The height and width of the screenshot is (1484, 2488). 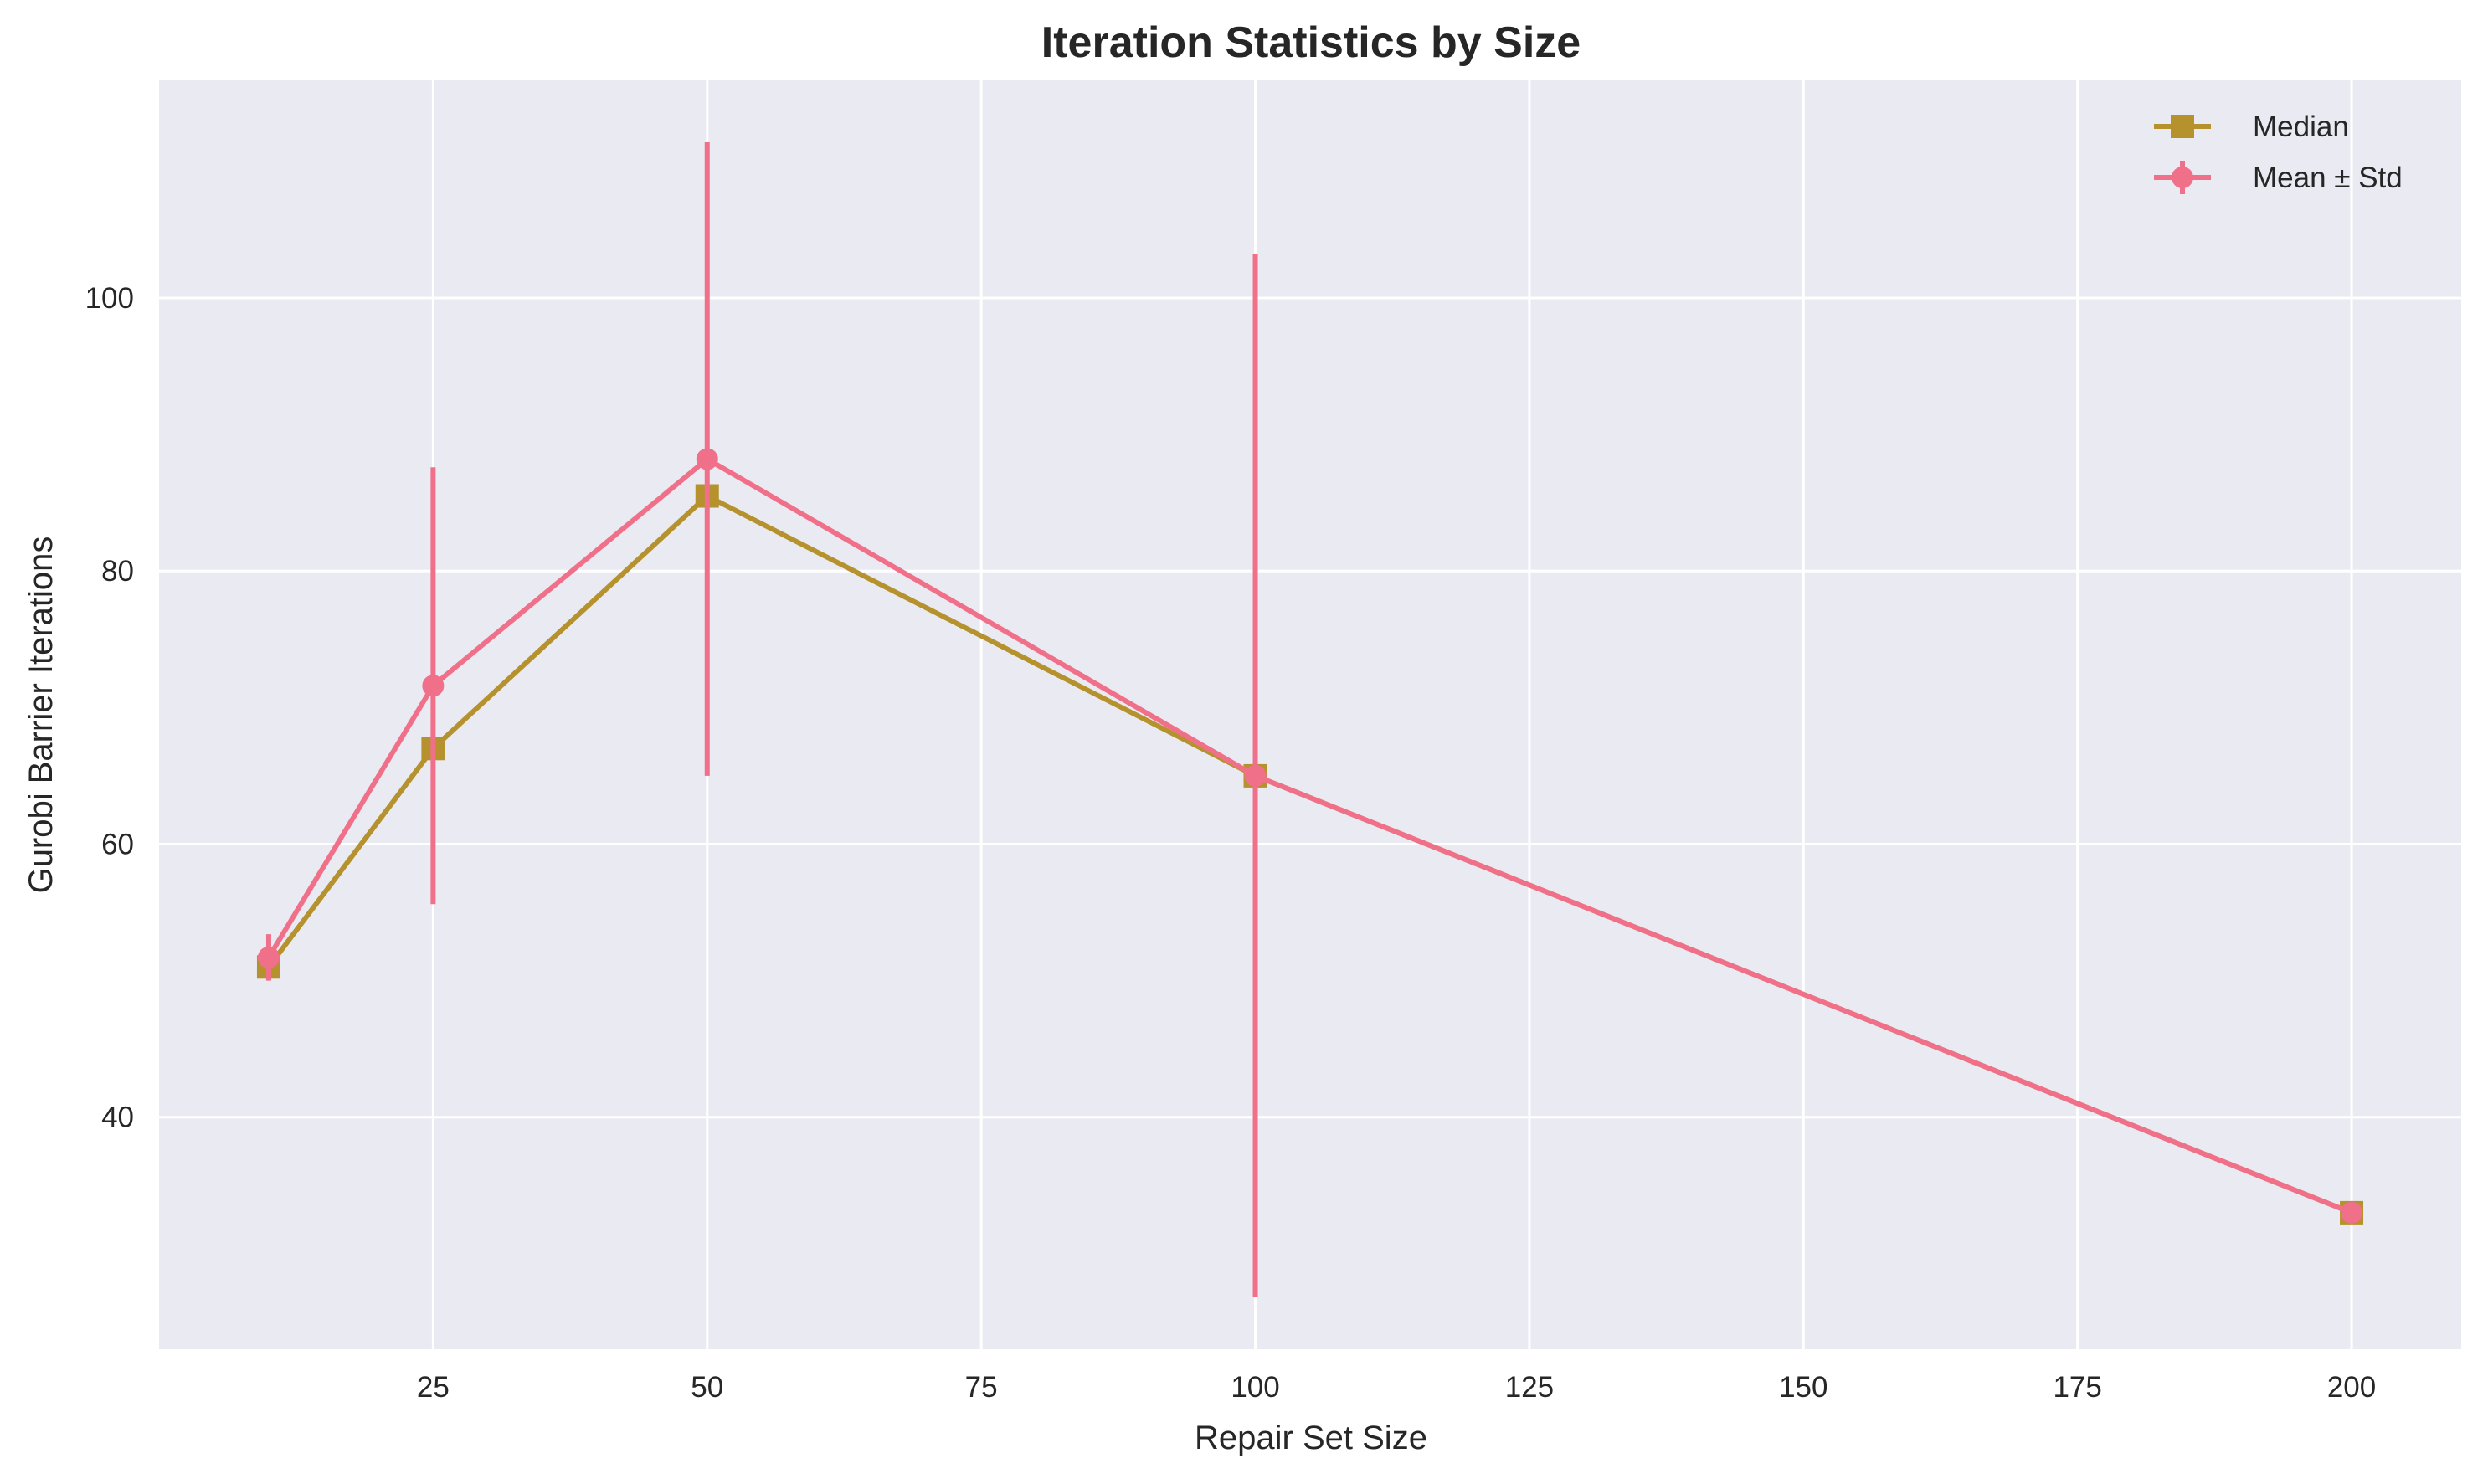 I want to click on x-tick-label: 150, so click(x=1803, y=1388).